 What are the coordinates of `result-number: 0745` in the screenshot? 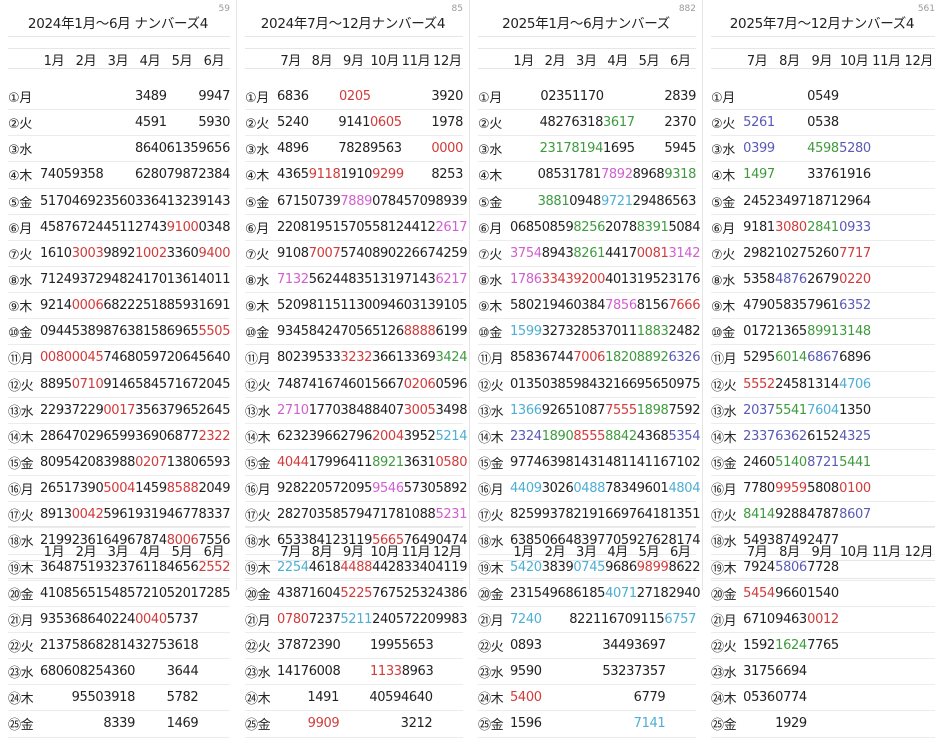 It's located at (589, 567).